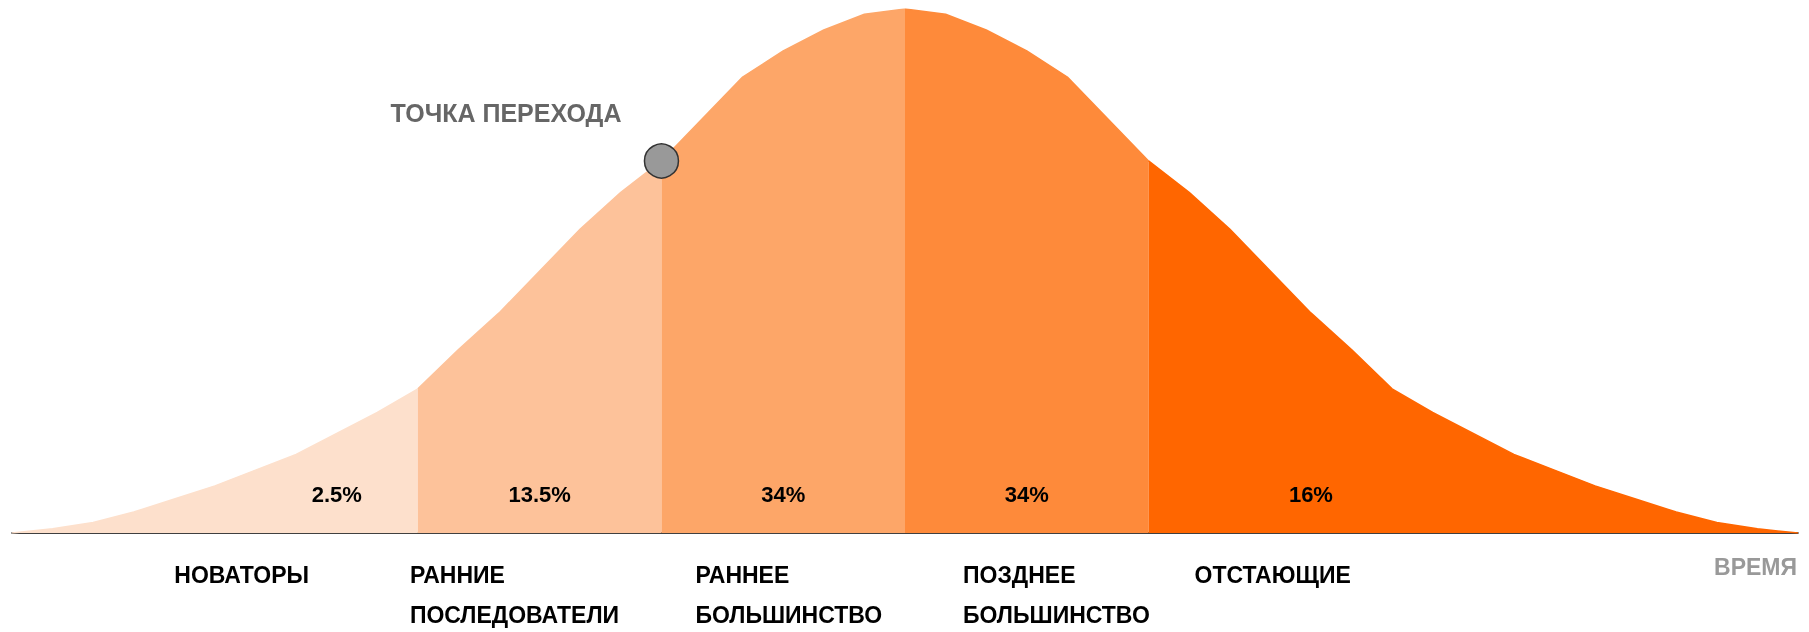  What do you see at coordinates (1310, 494) in the screenshot?
I see `annotation: 16%` at bounding box center [1310, 494].